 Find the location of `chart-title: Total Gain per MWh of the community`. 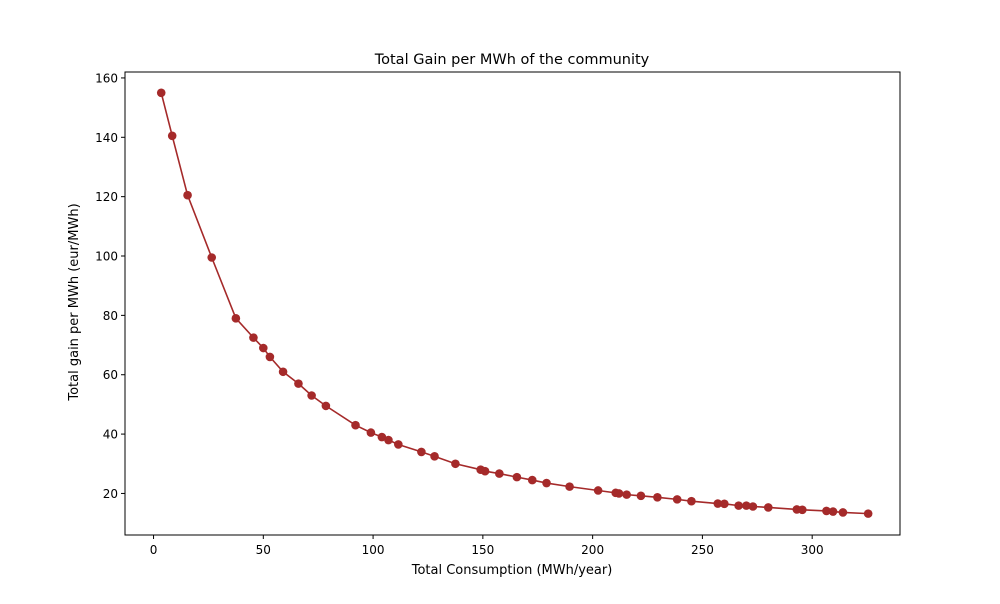

chart-title: Total Gain per MWh of the community is located at coordinates (512, 60).